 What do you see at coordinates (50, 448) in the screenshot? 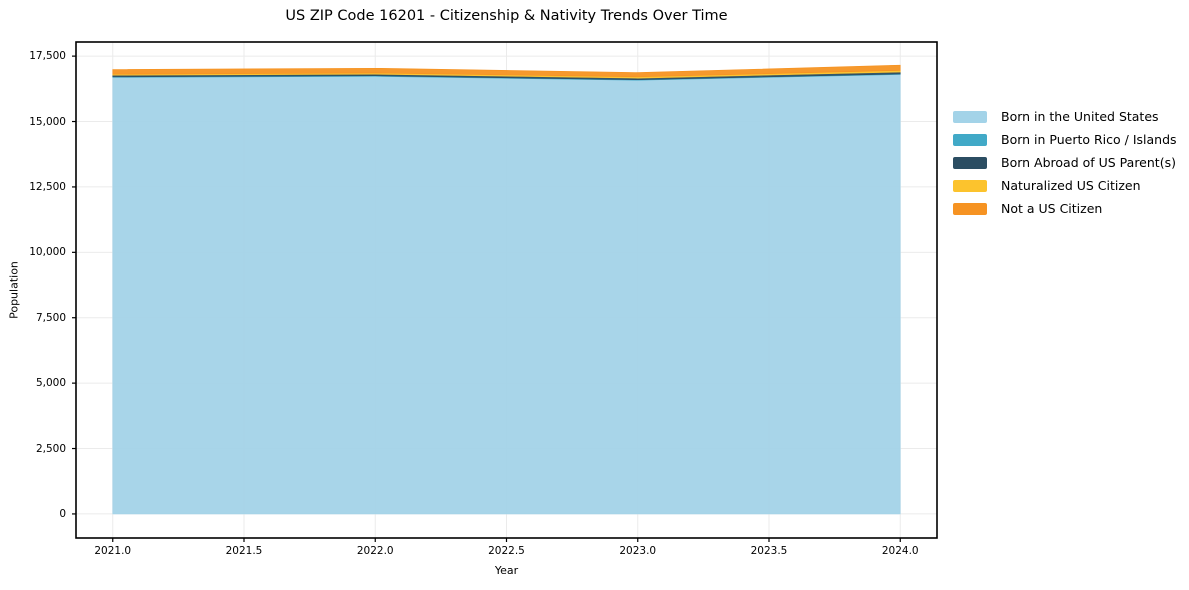
I see `y-tick-label: 2,500` at bounding box center [50, 448].